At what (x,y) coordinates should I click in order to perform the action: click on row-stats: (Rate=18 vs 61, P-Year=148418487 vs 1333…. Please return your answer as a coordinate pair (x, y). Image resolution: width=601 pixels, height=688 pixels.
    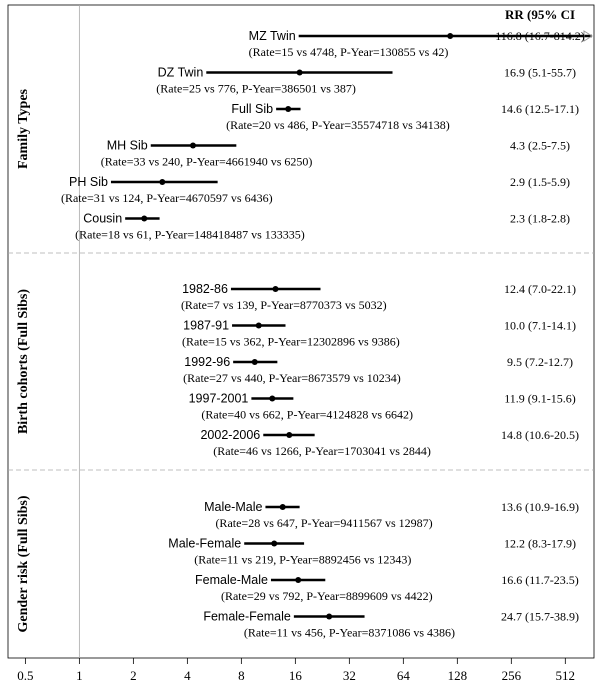
    Looking at the image, I should click on (190, 235).